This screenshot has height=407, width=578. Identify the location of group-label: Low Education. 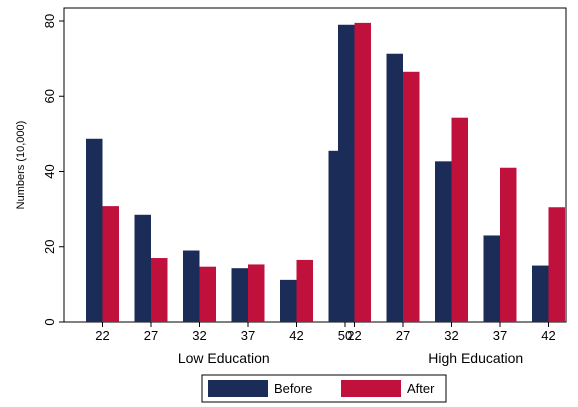
(224, 358).